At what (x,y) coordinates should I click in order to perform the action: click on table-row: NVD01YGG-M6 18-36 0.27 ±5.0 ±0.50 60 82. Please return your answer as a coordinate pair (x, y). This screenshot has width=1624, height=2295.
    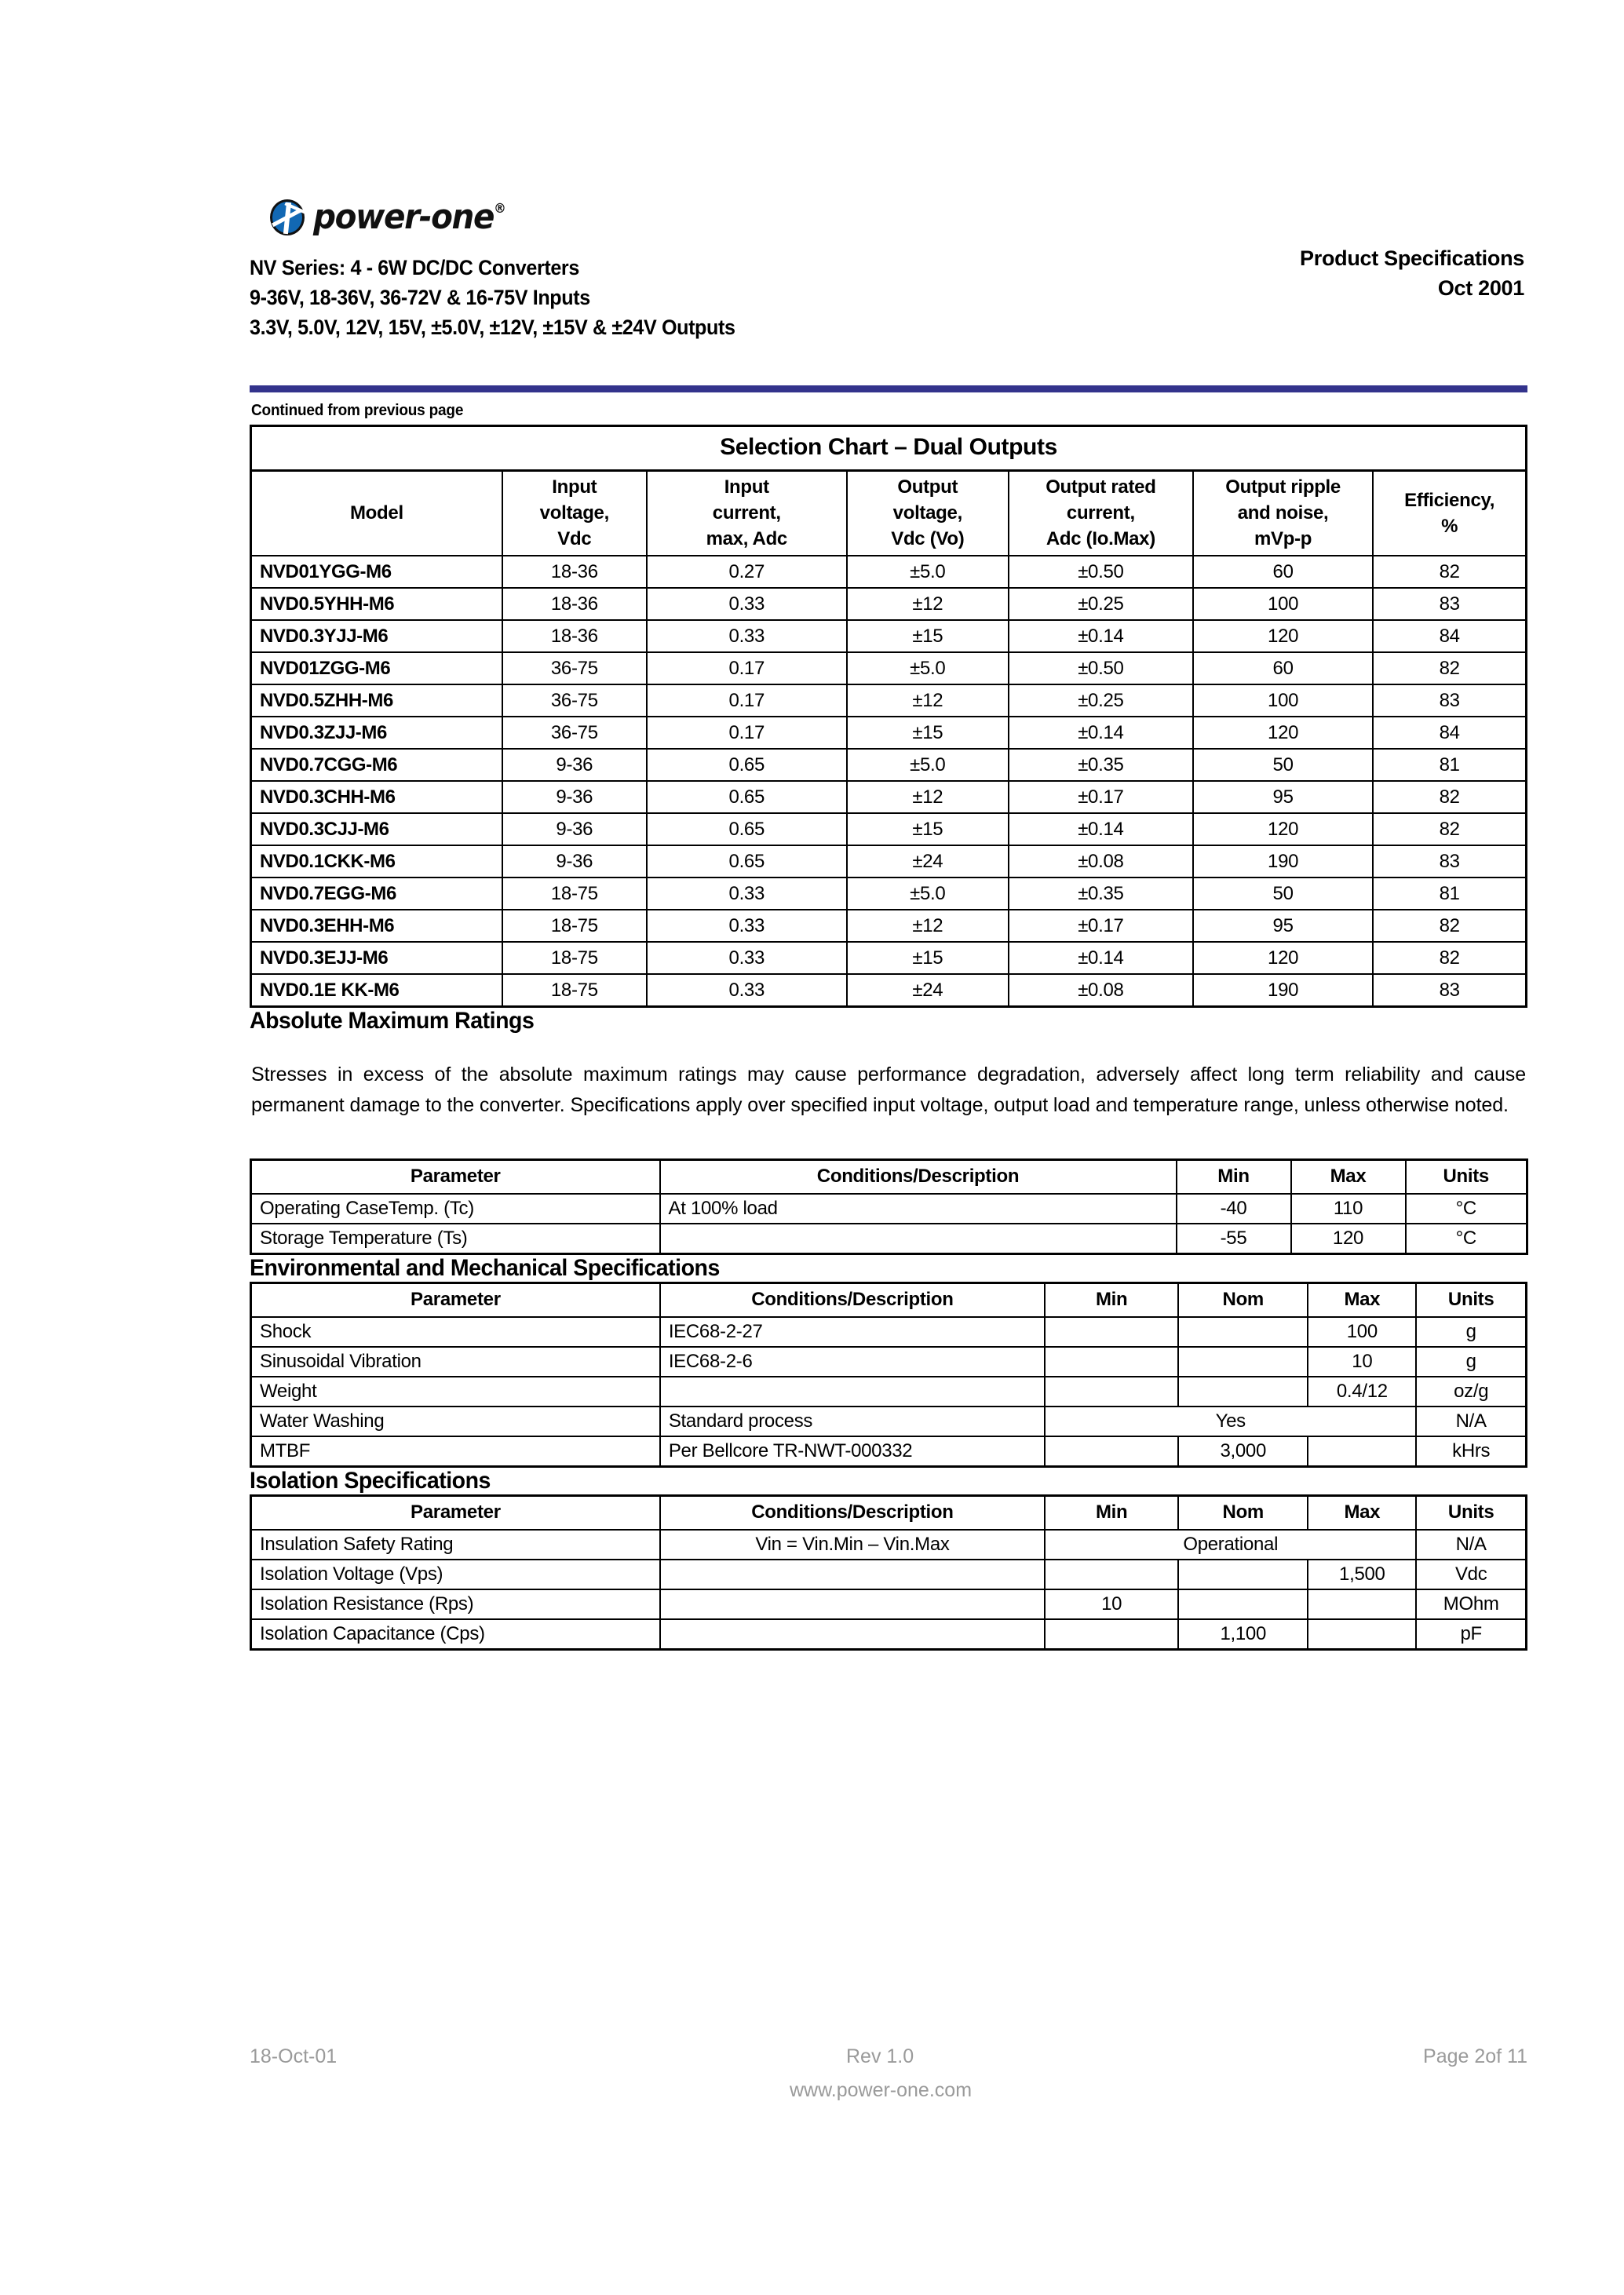
    Looking at the image, I should click on (889, 572).